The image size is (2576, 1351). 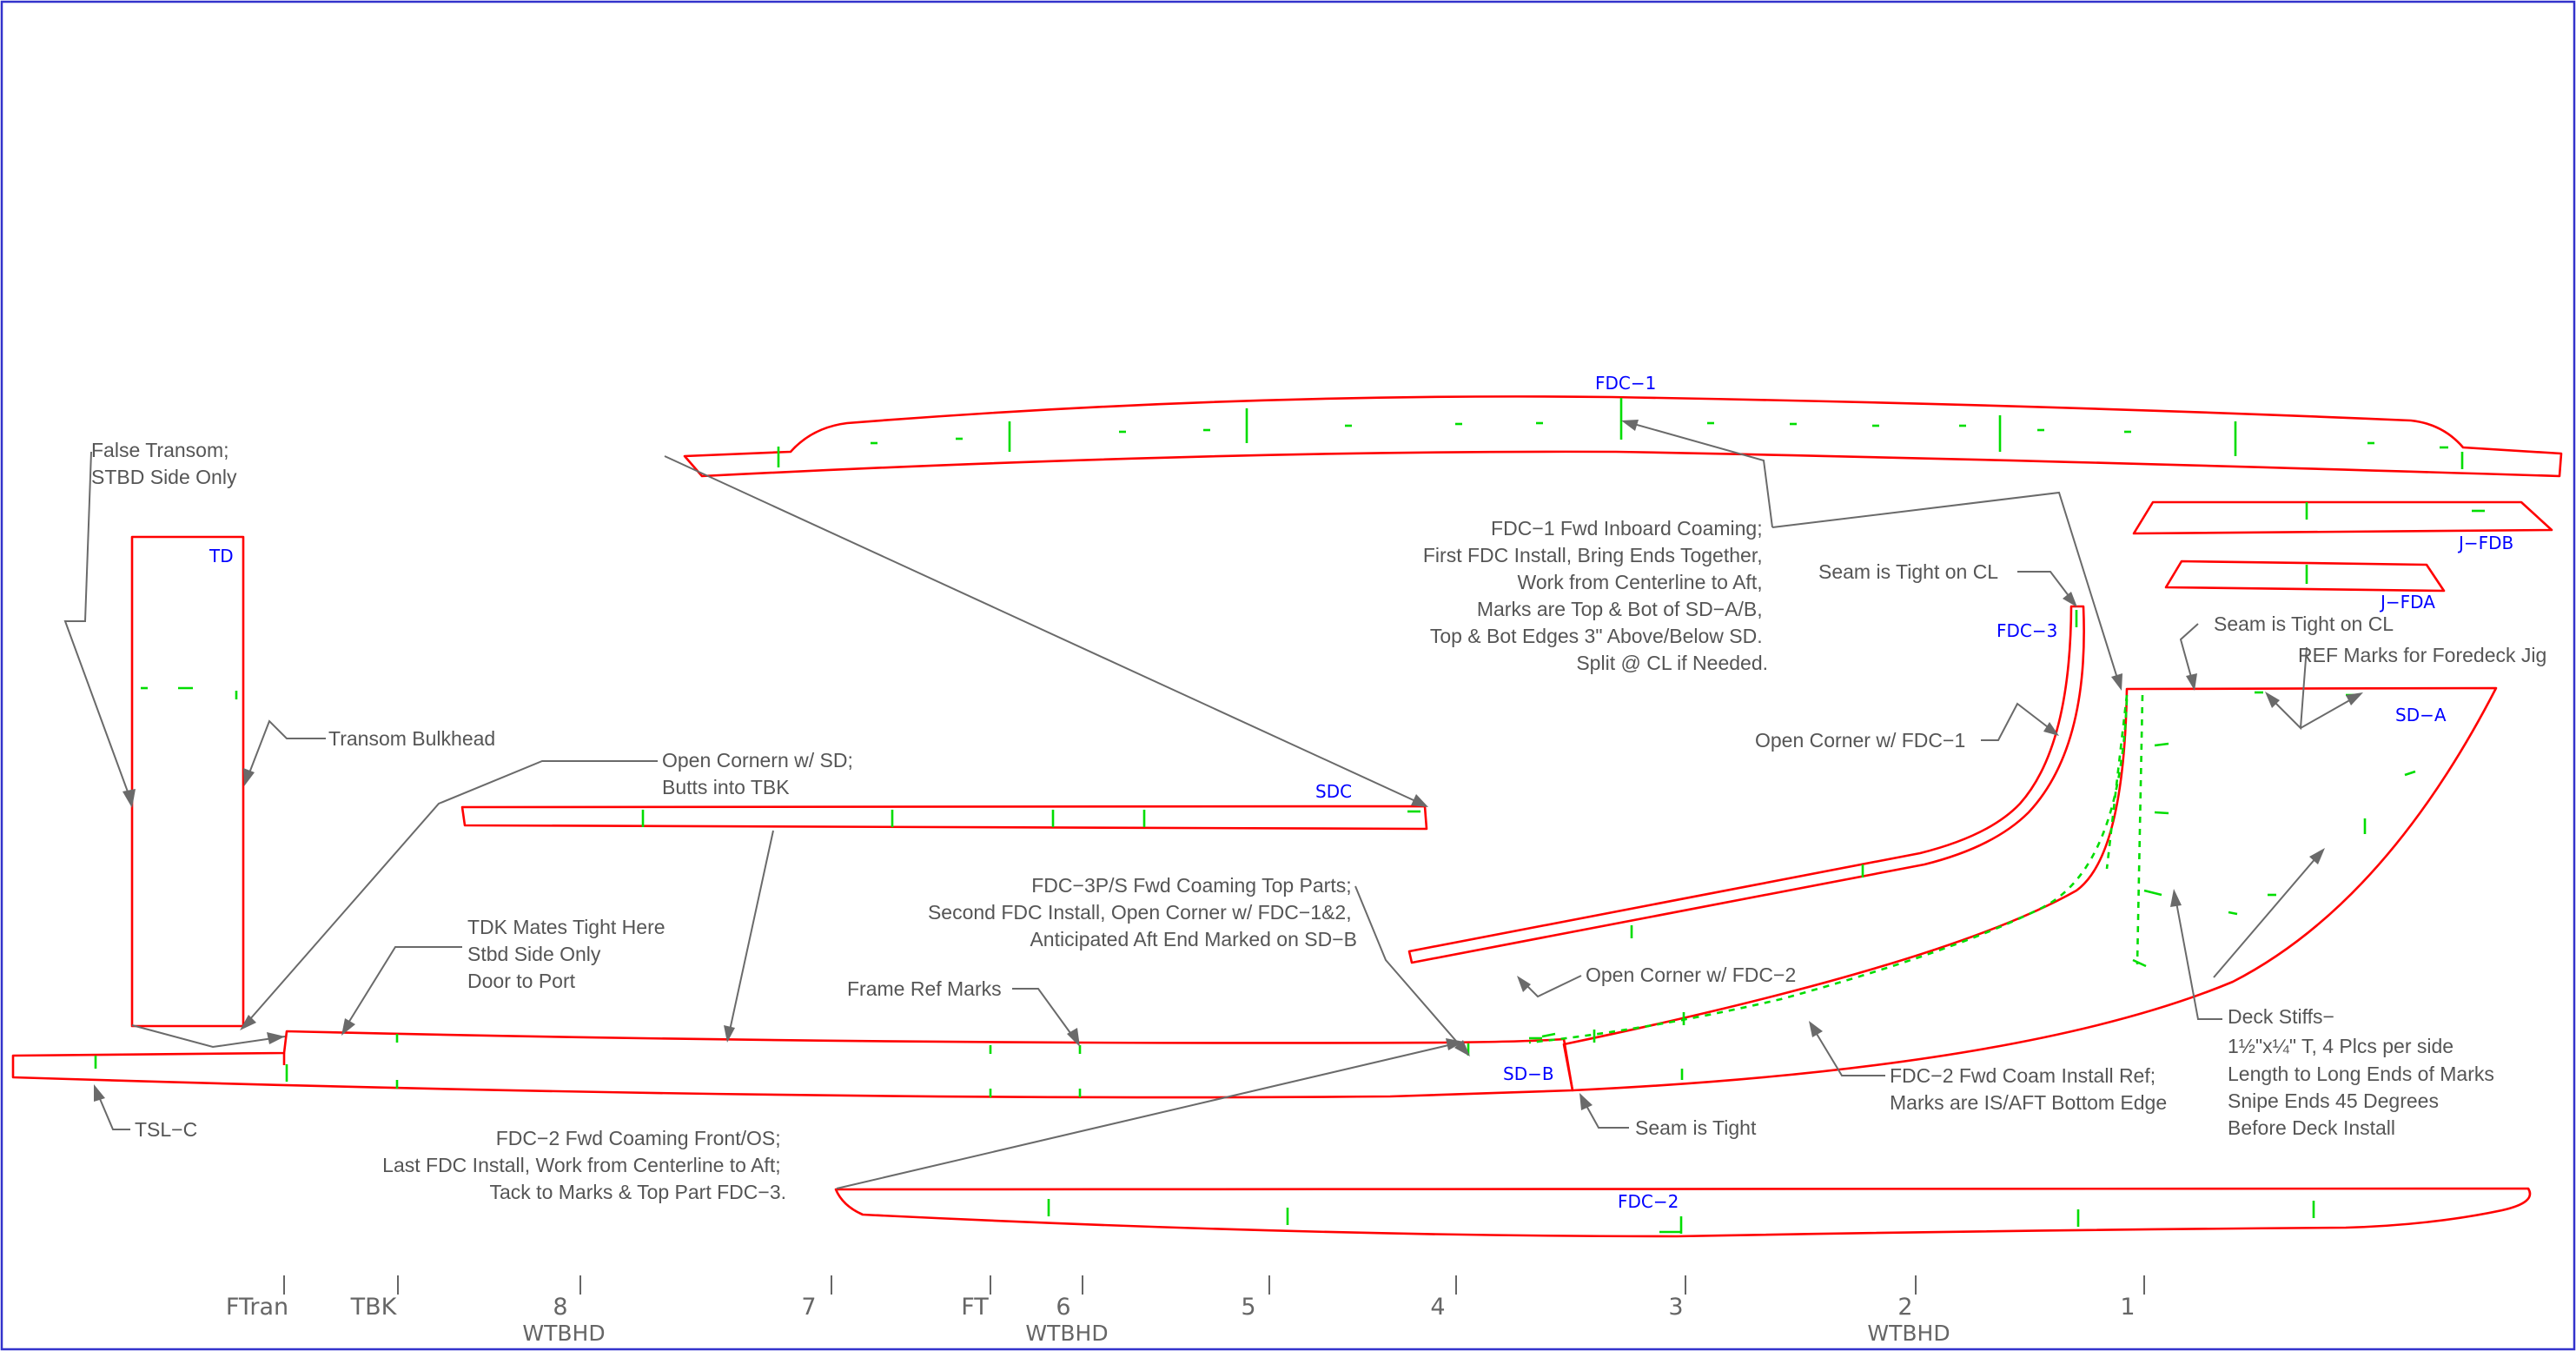 I want to click on label-jfdb: J−FDB, so click(x=2485, y=543).